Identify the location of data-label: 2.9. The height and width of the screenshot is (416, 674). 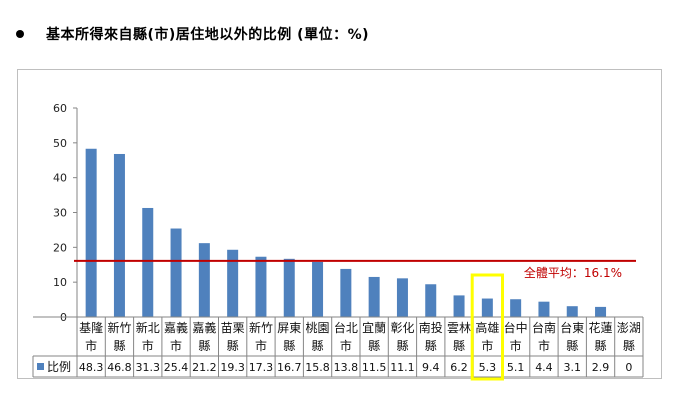
(601, 367).